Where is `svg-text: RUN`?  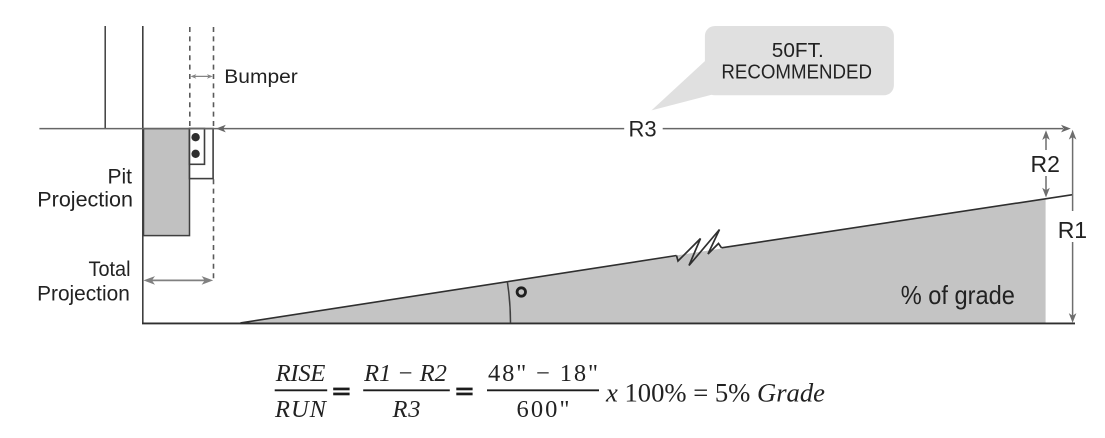 svg-text: RUN is located at coordinates (301, 409).